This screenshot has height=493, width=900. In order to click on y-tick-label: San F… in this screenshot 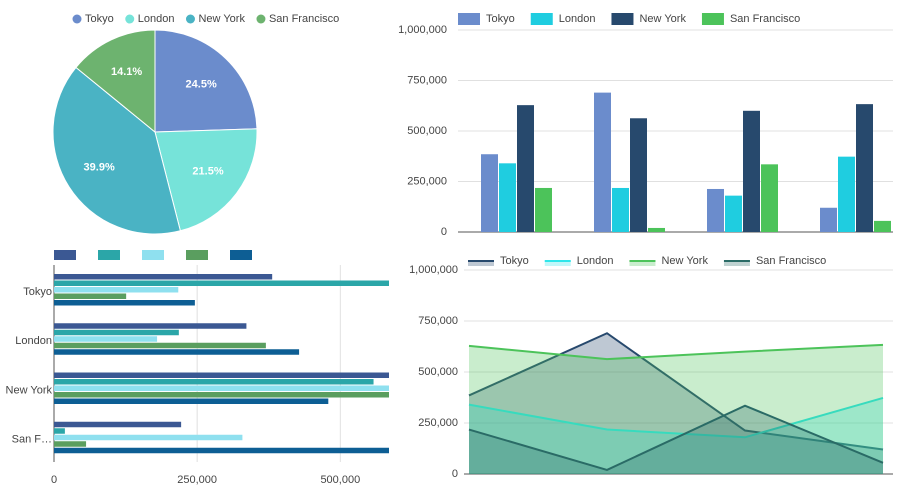, I will do `click(32, 440)`.